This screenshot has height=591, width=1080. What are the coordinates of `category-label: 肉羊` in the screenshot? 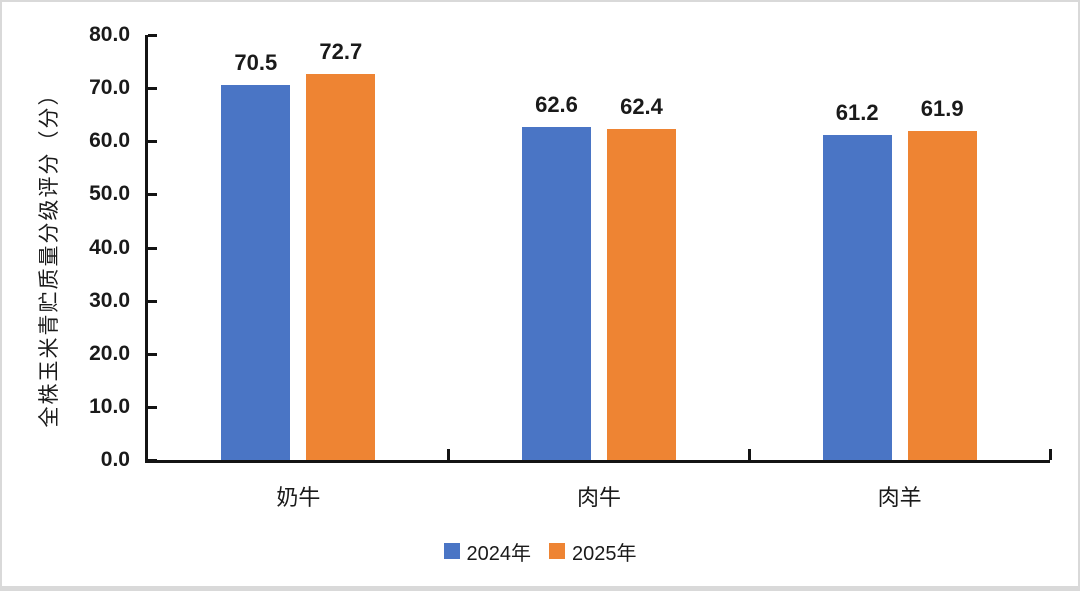 It's located at (899, 497).